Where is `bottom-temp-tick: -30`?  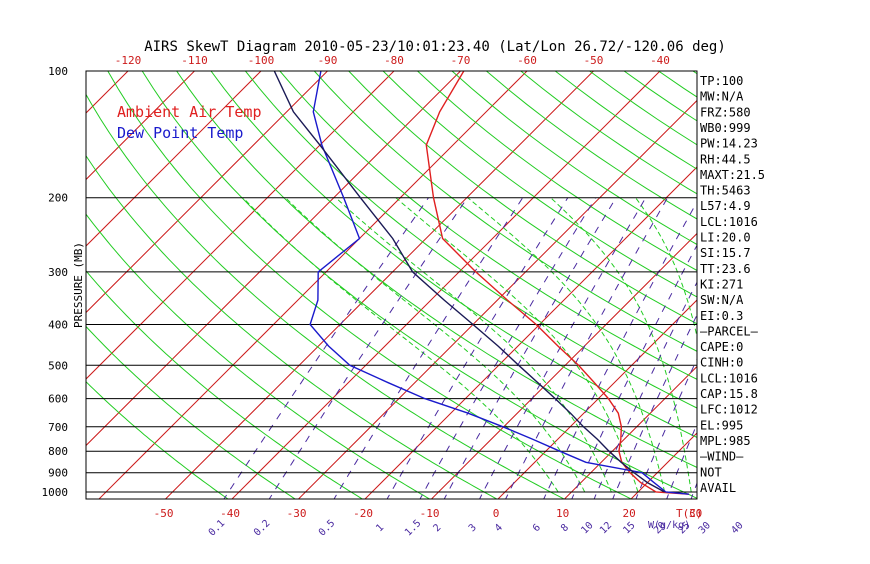 bottom-temp-tick: -30 is located at coordinates (297, 513).